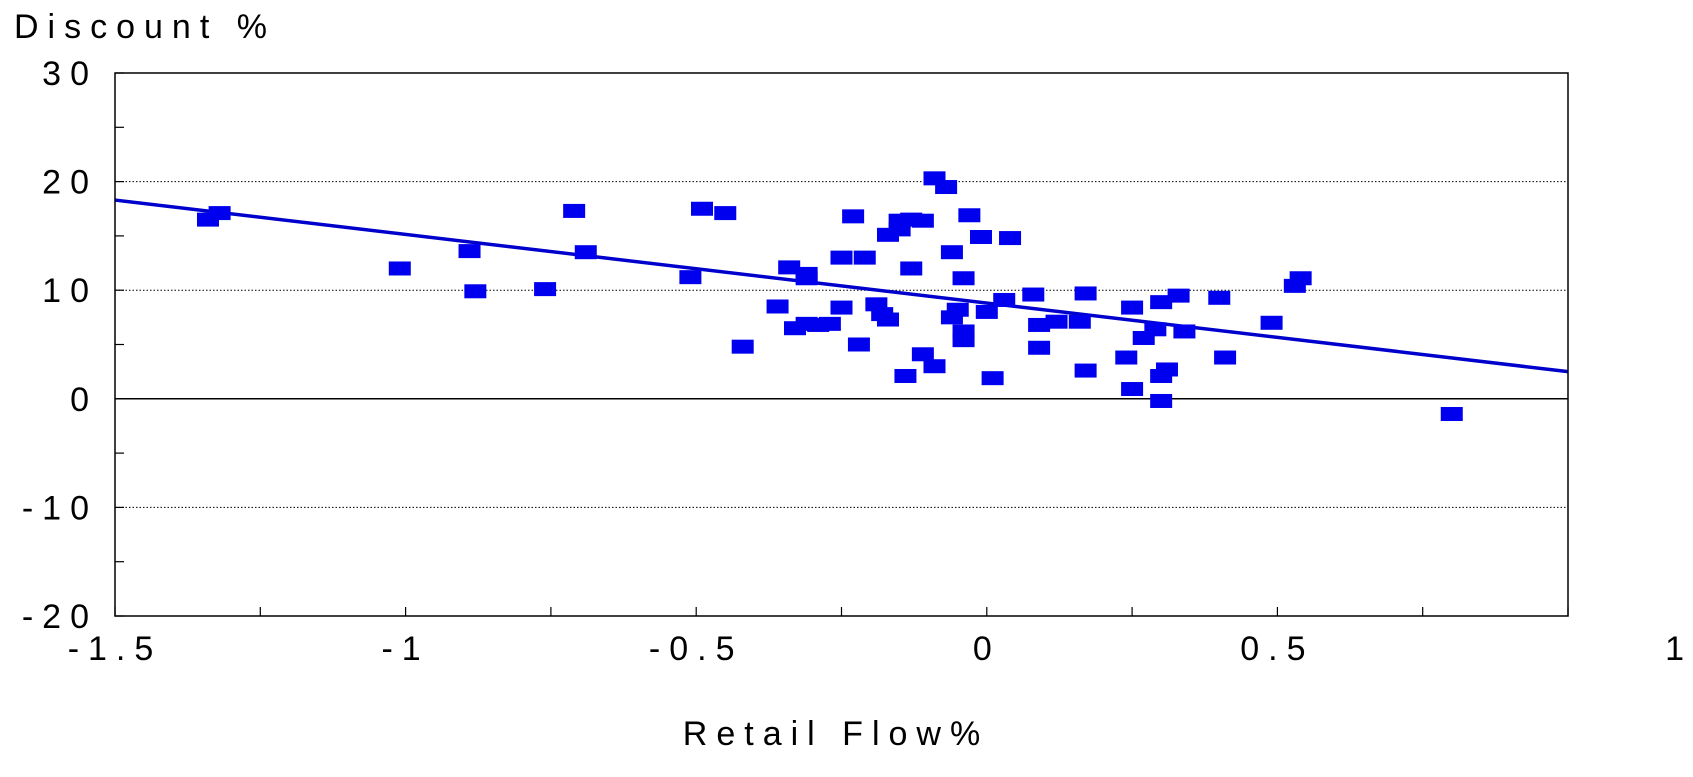 Image resolution: width=1693 pixels, height=777 pixels. What do you see at coordinates (405, 649) in the screenshot?
I see `x-tick-label: -1` at bounding box center [405, 649].